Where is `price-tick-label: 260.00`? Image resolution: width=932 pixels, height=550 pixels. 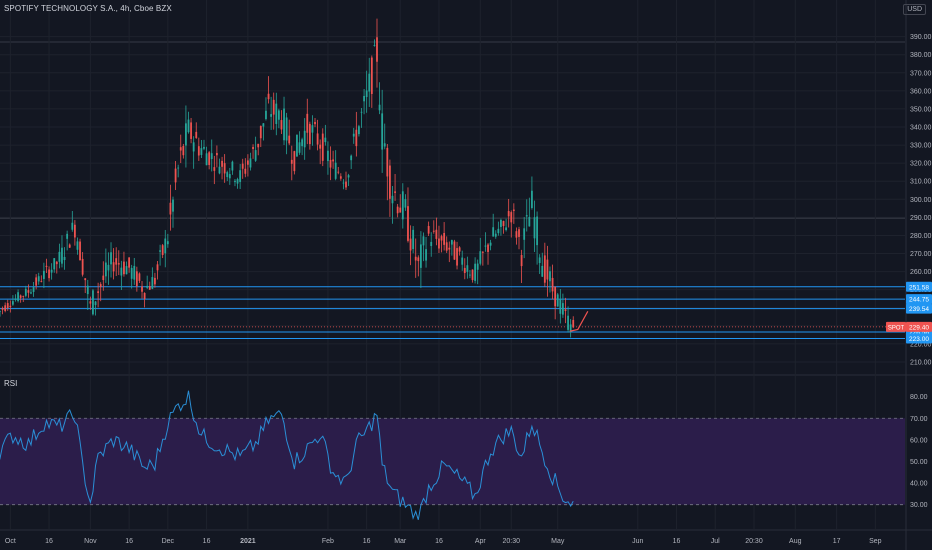 price-tick-label: 260.00 is located at coordinates (921, 272).